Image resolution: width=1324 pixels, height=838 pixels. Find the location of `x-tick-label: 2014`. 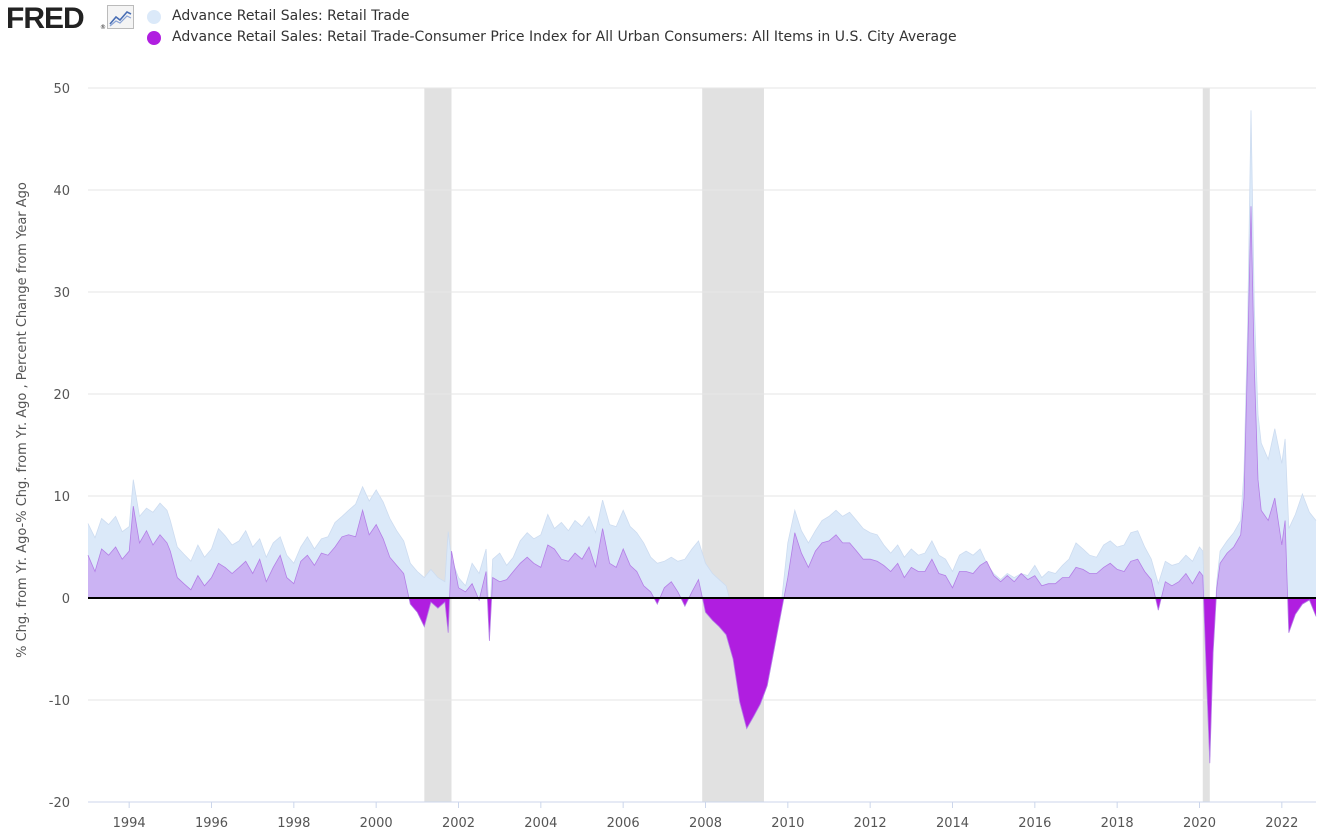

x-tick-label: 2014 is located at coordinates (952, 823).